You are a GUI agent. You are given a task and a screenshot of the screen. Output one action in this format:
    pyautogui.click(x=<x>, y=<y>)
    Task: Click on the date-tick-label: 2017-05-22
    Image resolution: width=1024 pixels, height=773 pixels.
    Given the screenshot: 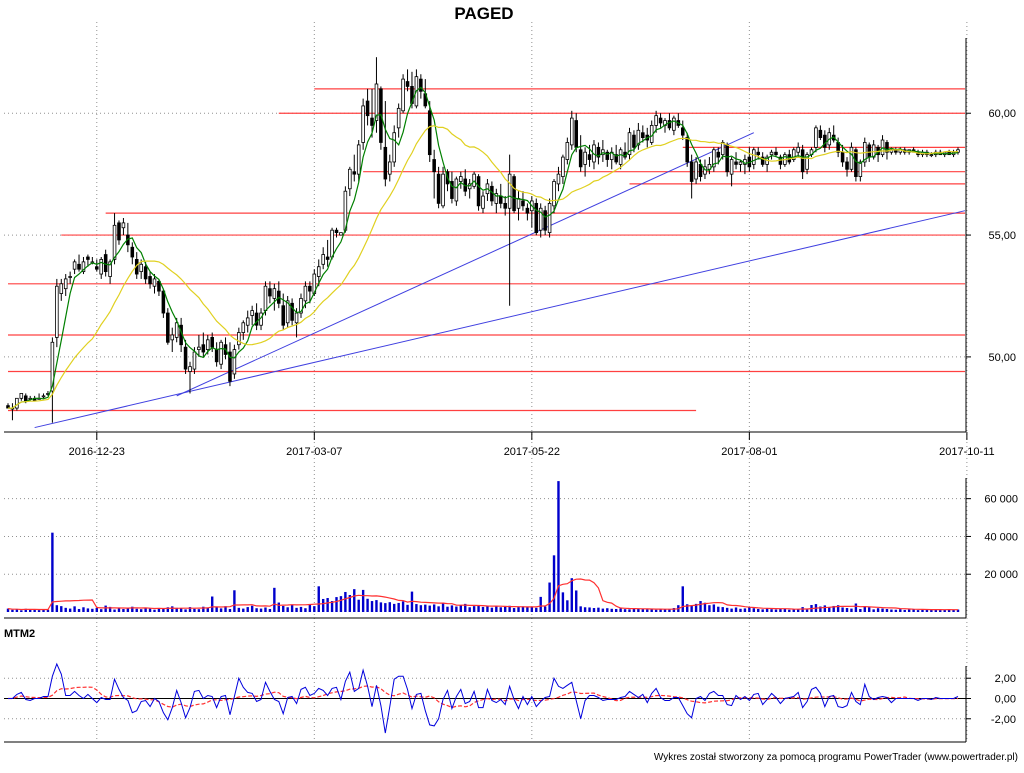 What is the action you would take?
    pyautogui.click(x=532, y=452)
    